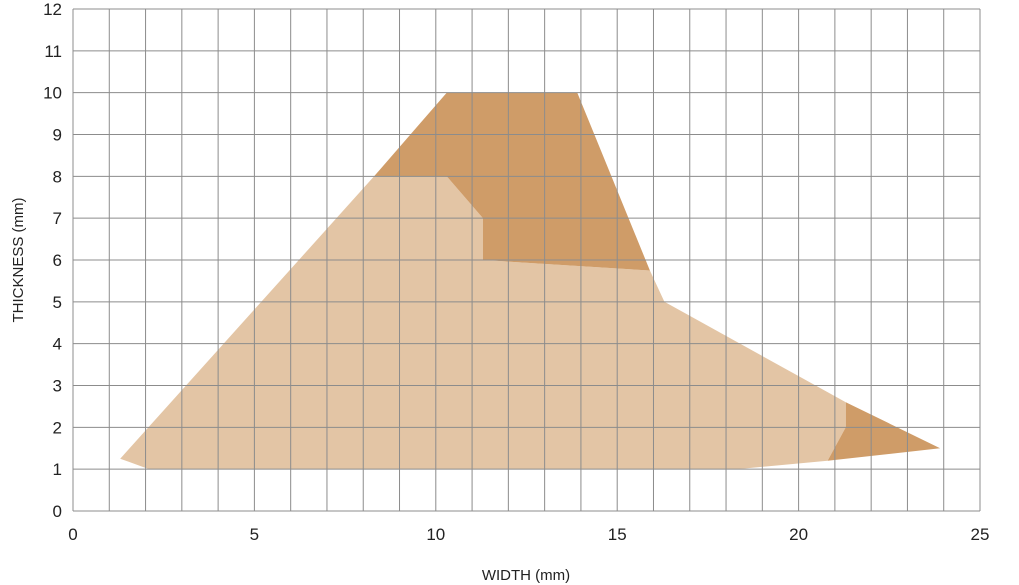  Describe the element at coordinates (798, 534) in the screenshot. I see `x-tick-label: 20` at that location.